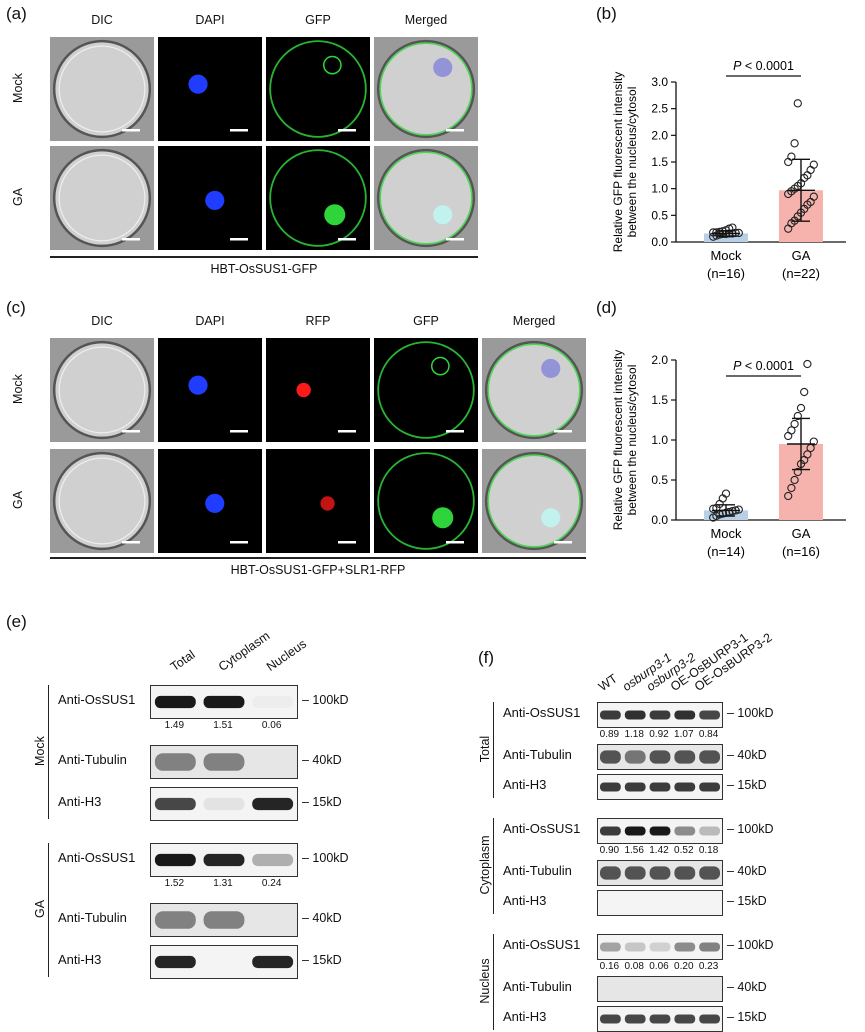  Describe the element at coordinates (726, 551) in the screenshot. I see `category-n-label: (n=14)` at that location.